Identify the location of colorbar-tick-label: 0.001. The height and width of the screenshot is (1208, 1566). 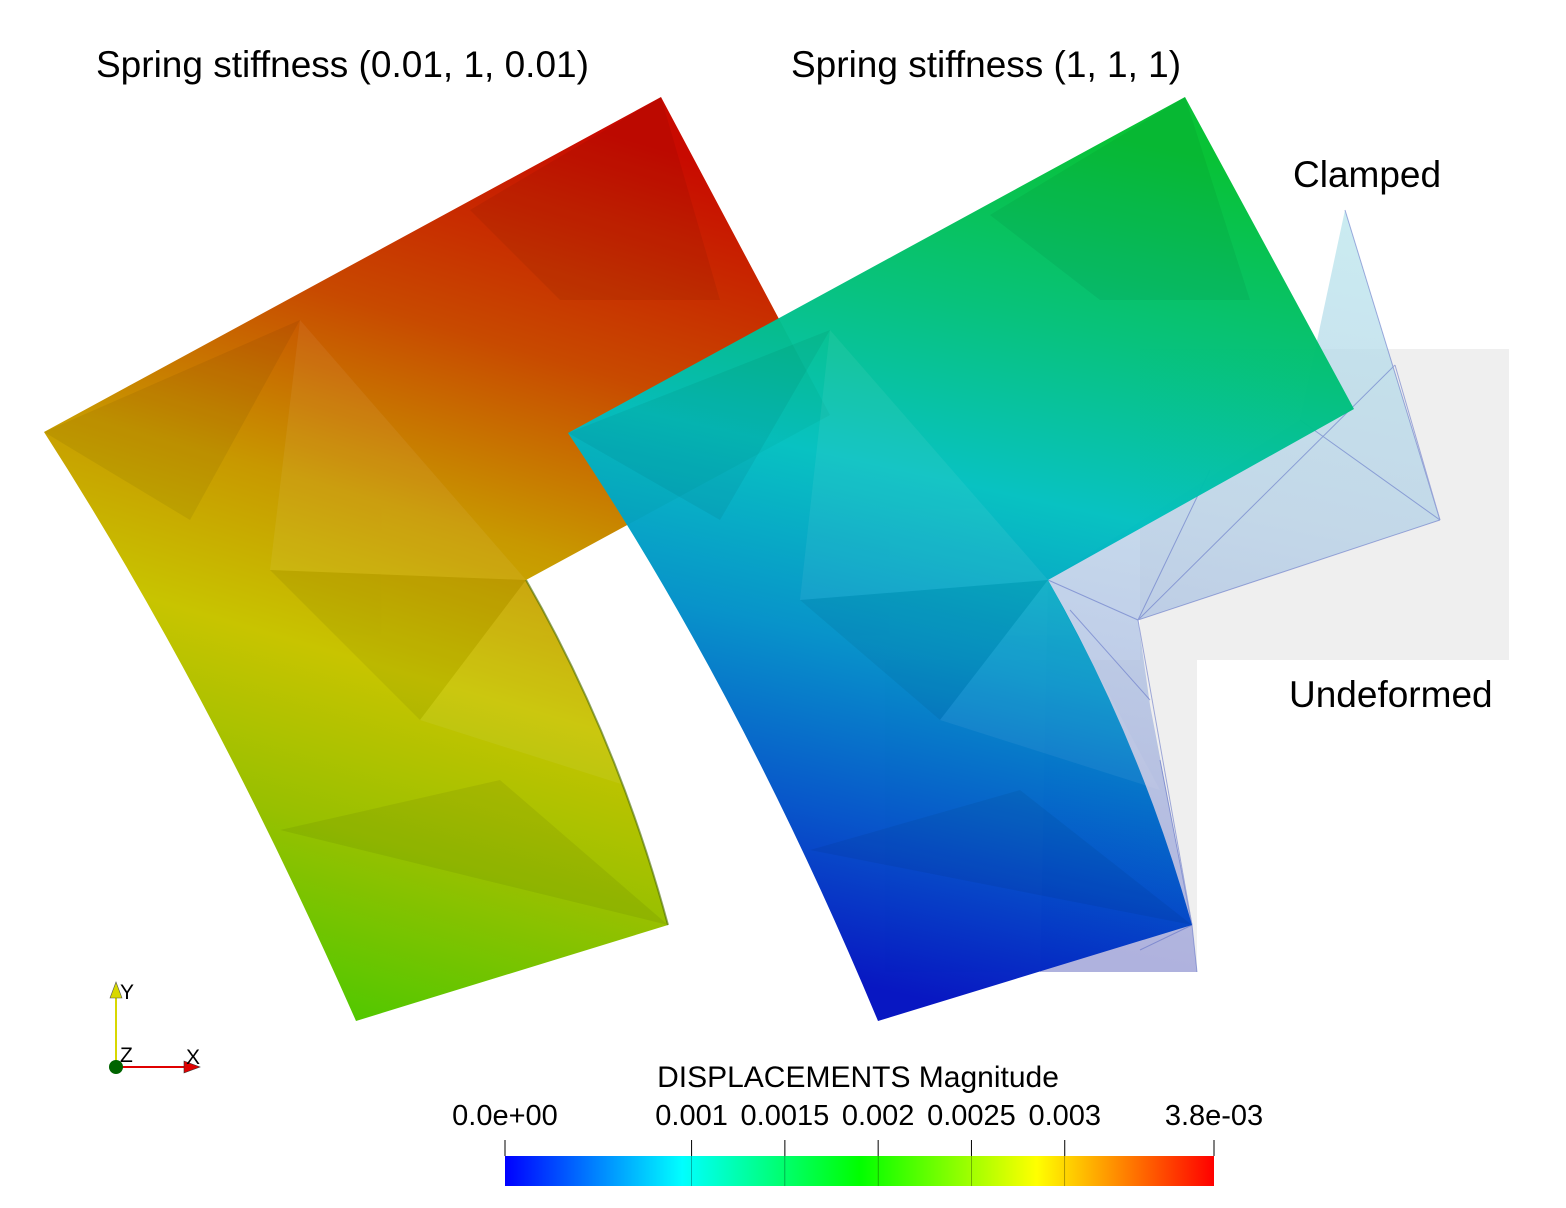
(691, 1116).